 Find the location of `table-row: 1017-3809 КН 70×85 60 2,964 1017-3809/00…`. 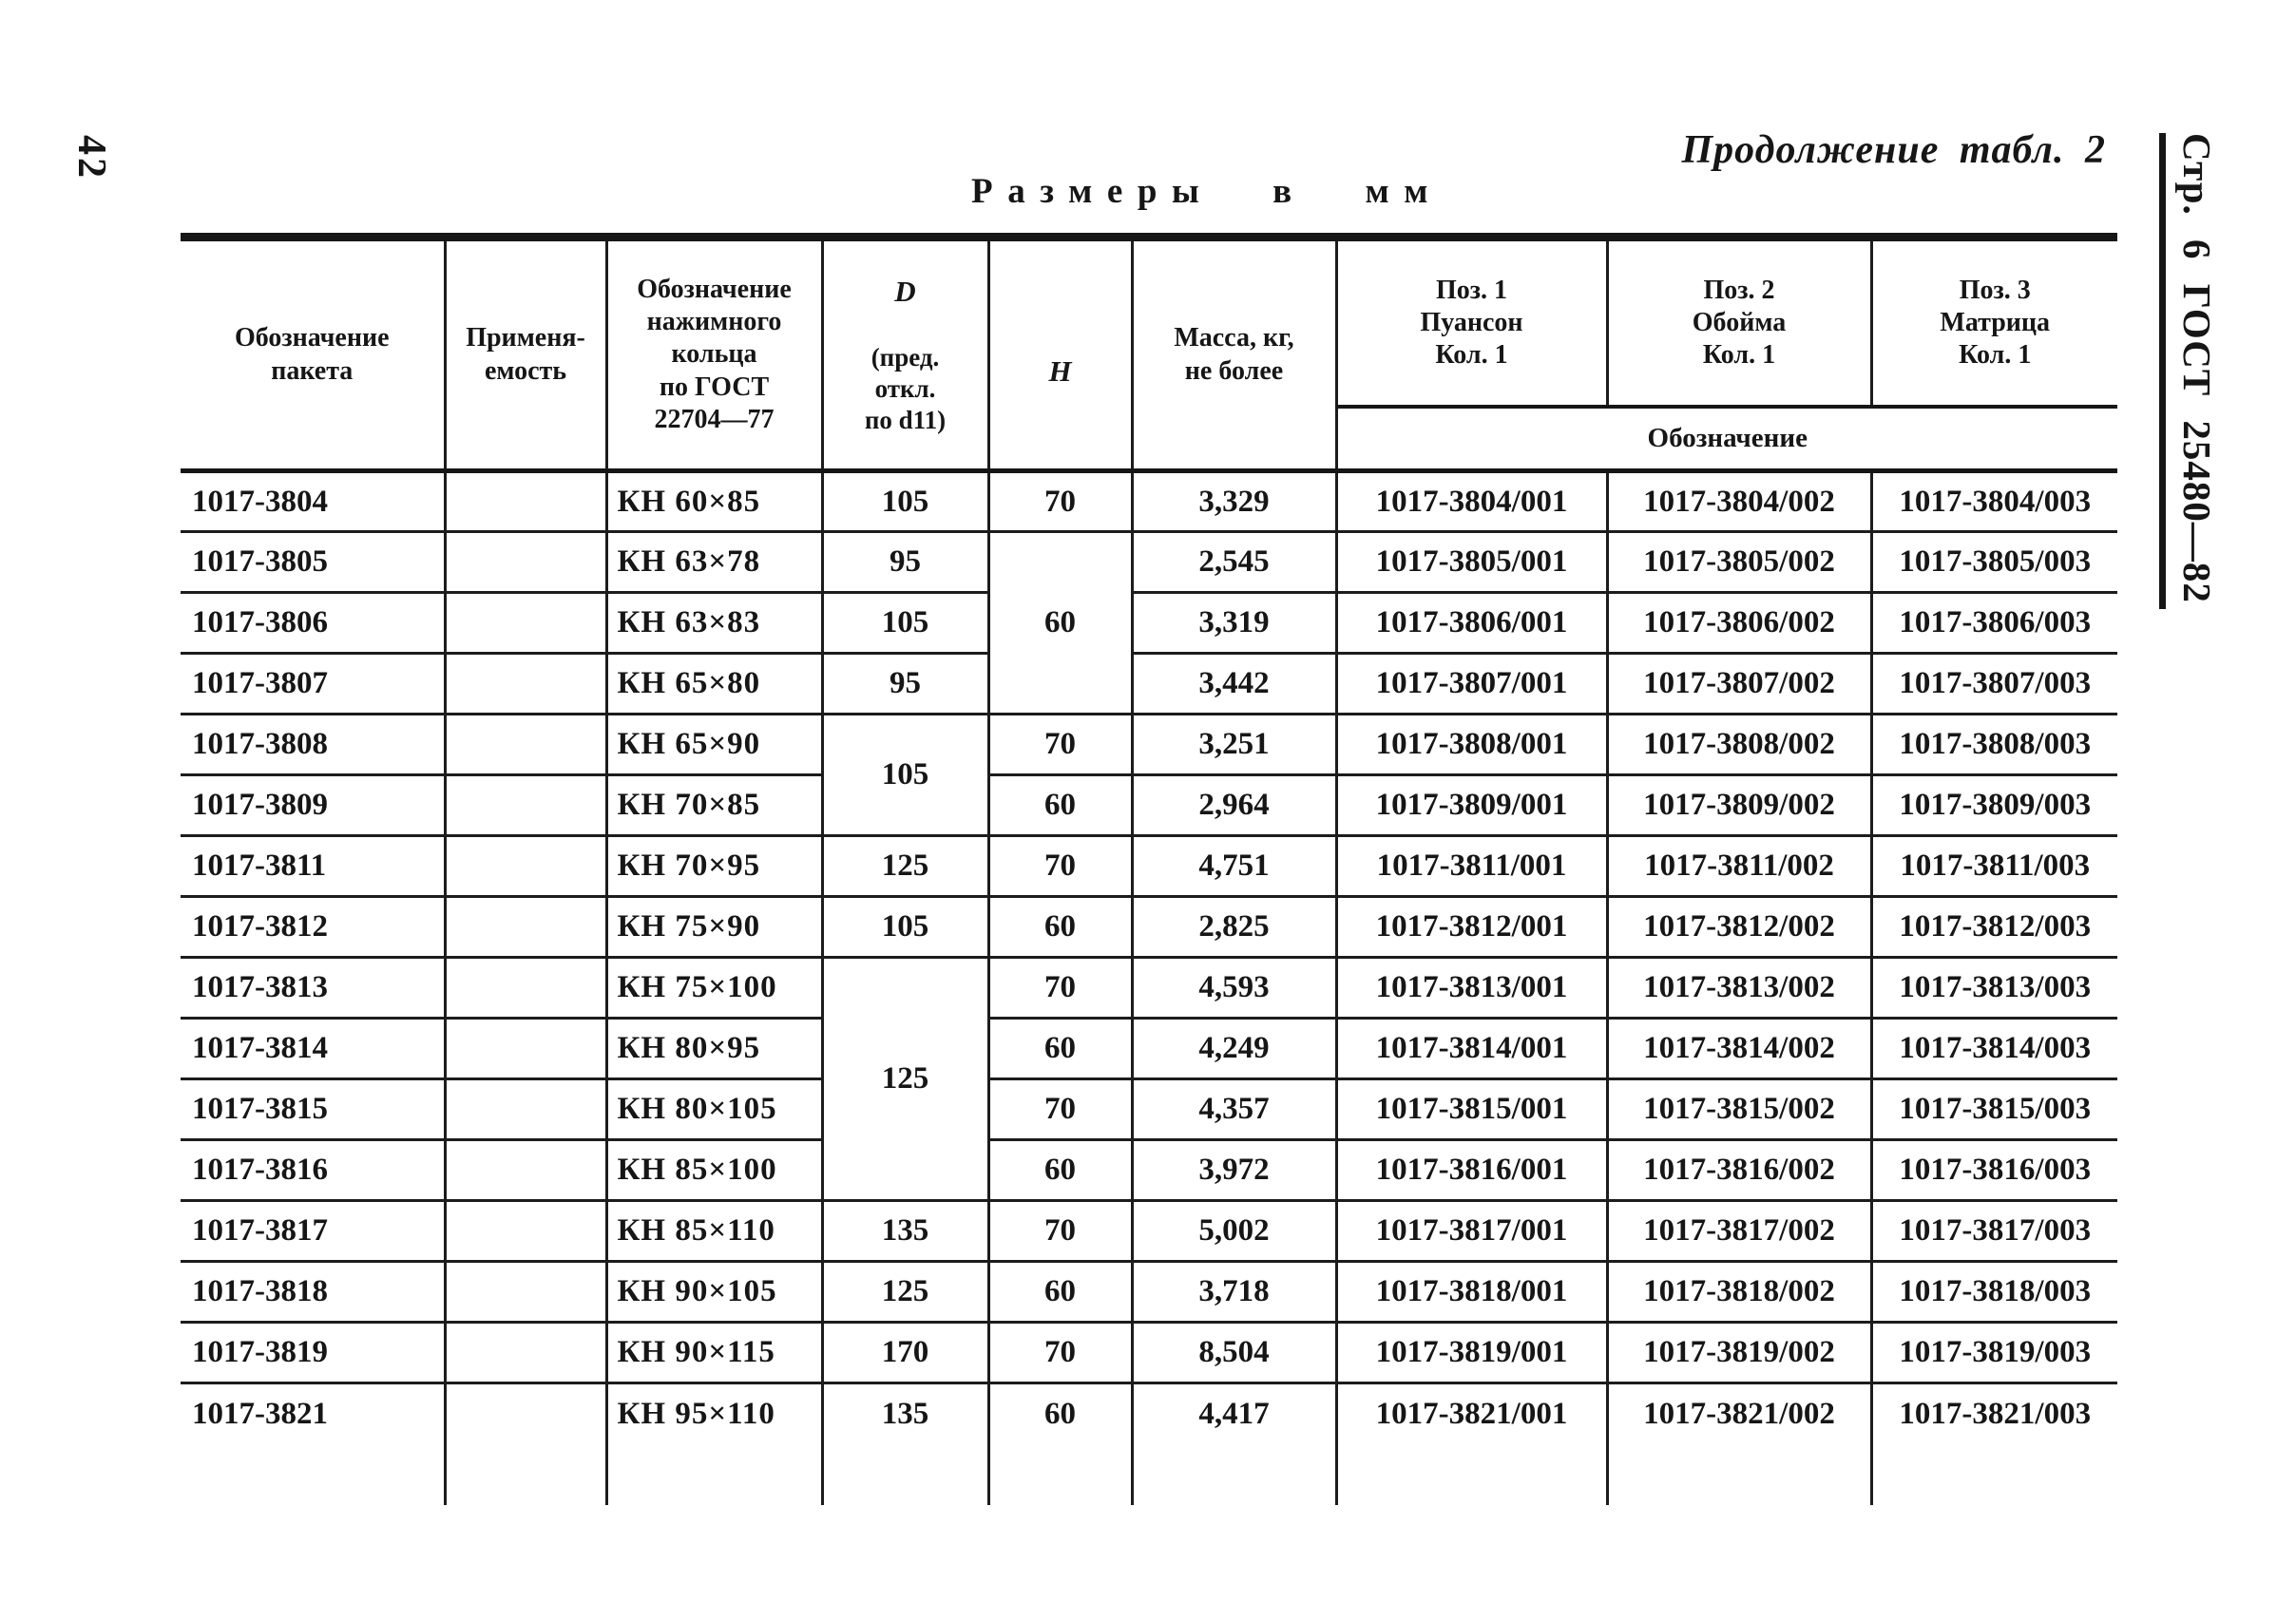

table-row: 1017-3809 КН 70×85 60 2,964 1017-3809/00… is located at coordinates (1149, 806).